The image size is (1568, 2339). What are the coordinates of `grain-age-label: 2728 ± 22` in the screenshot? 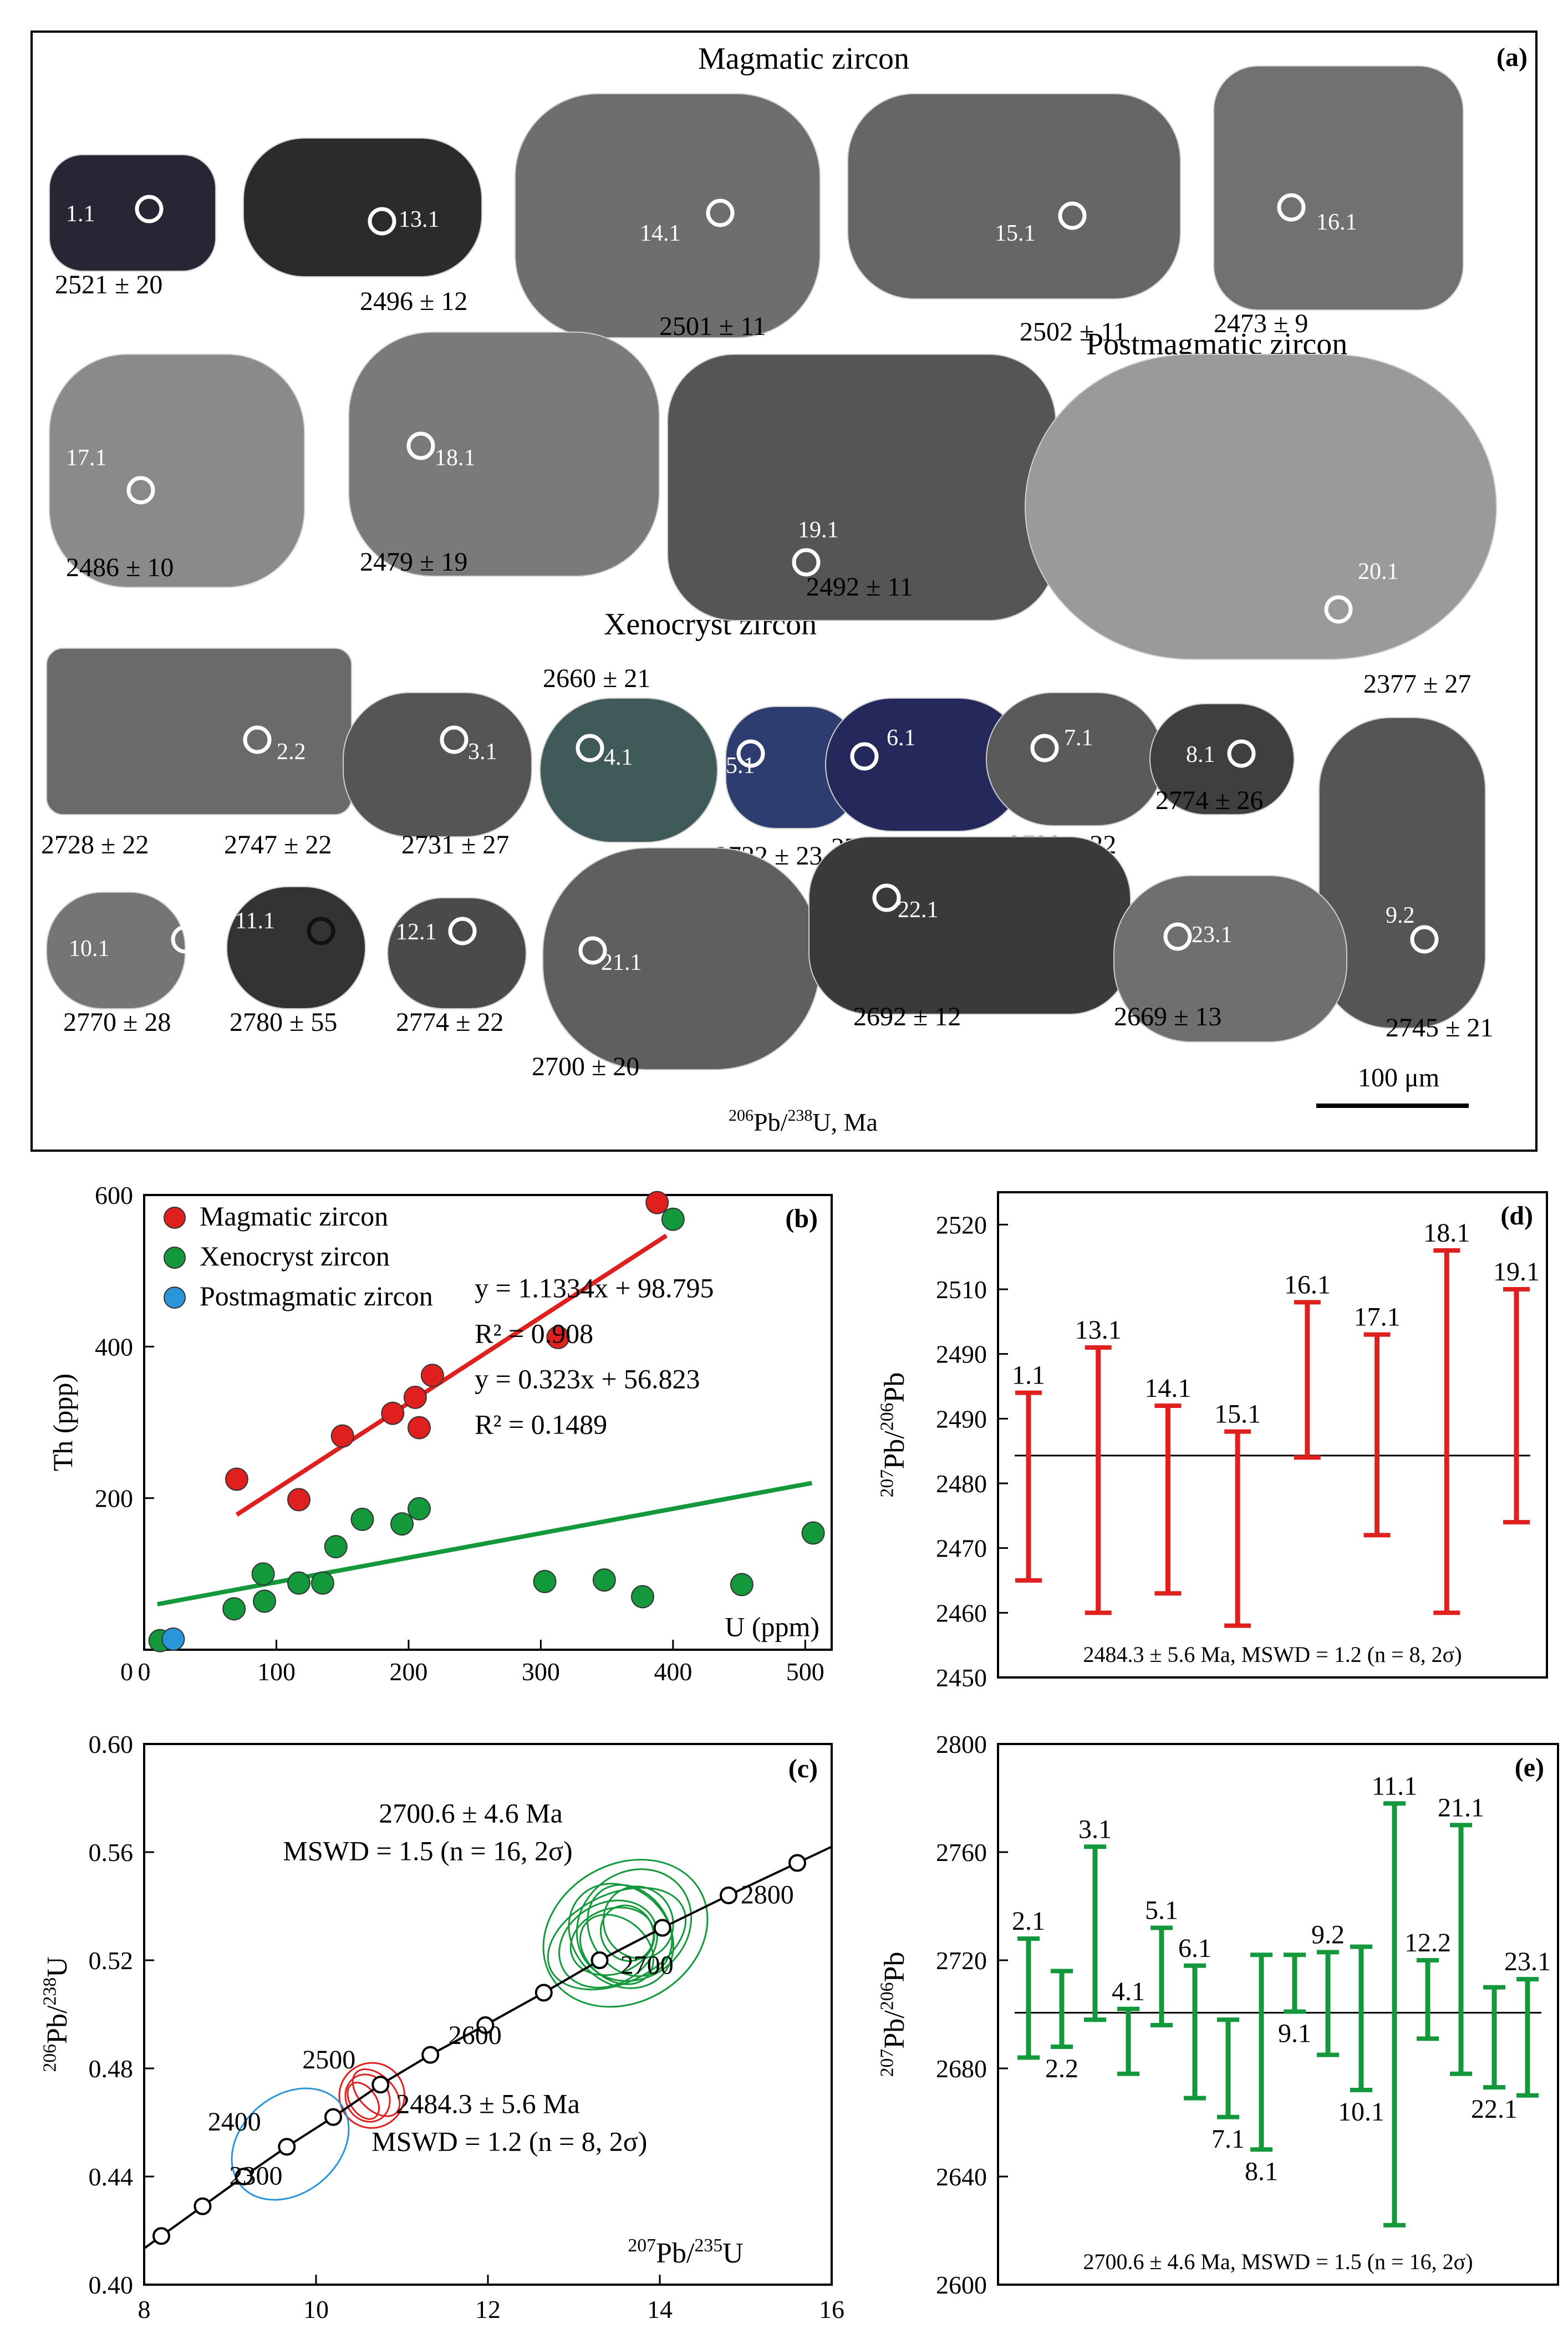 It's located at (95, 845).